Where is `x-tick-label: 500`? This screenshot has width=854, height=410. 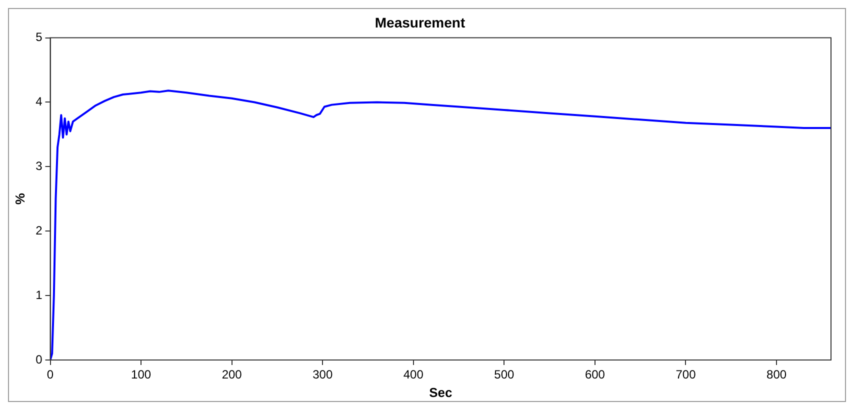
x-tick-label: 500 is located at coordinates (504, 375).